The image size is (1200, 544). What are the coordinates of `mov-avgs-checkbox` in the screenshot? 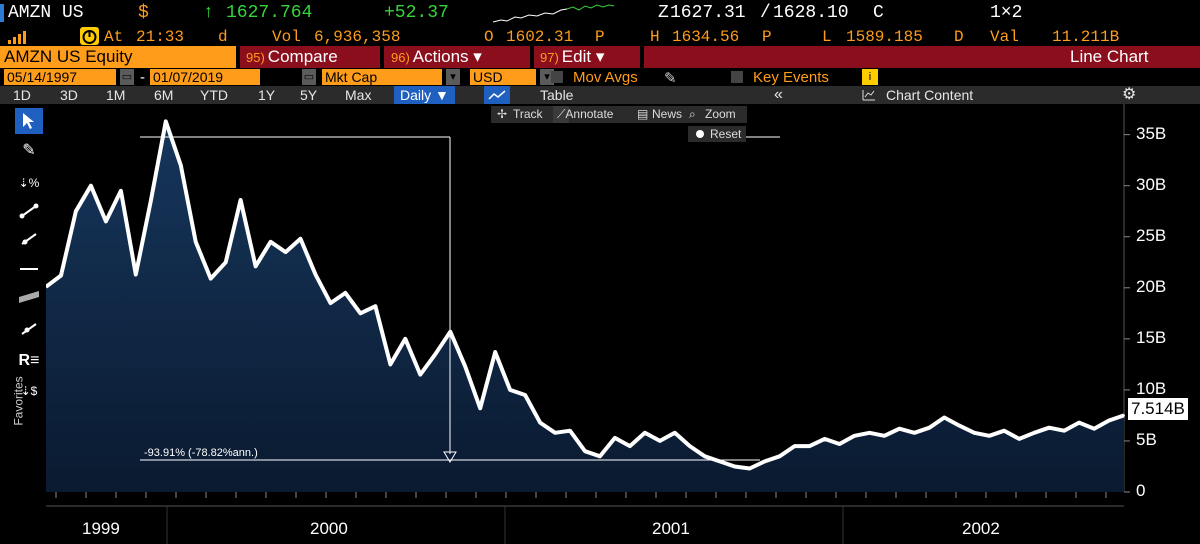 It's located at (557, 77).